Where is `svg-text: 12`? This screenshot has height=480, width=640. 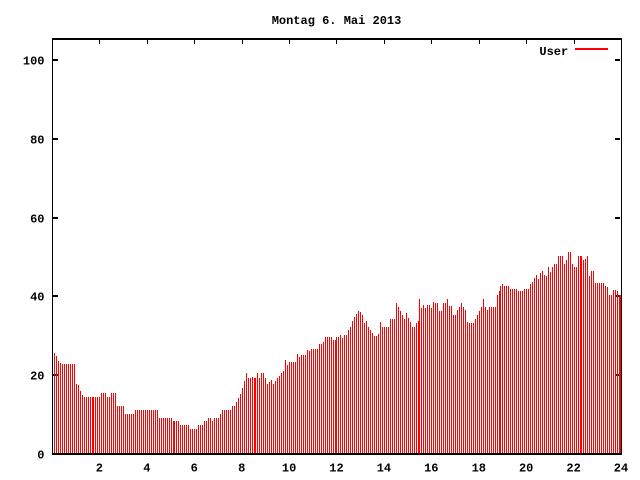 svg-text: 12 is located at coordinates (336, 469).